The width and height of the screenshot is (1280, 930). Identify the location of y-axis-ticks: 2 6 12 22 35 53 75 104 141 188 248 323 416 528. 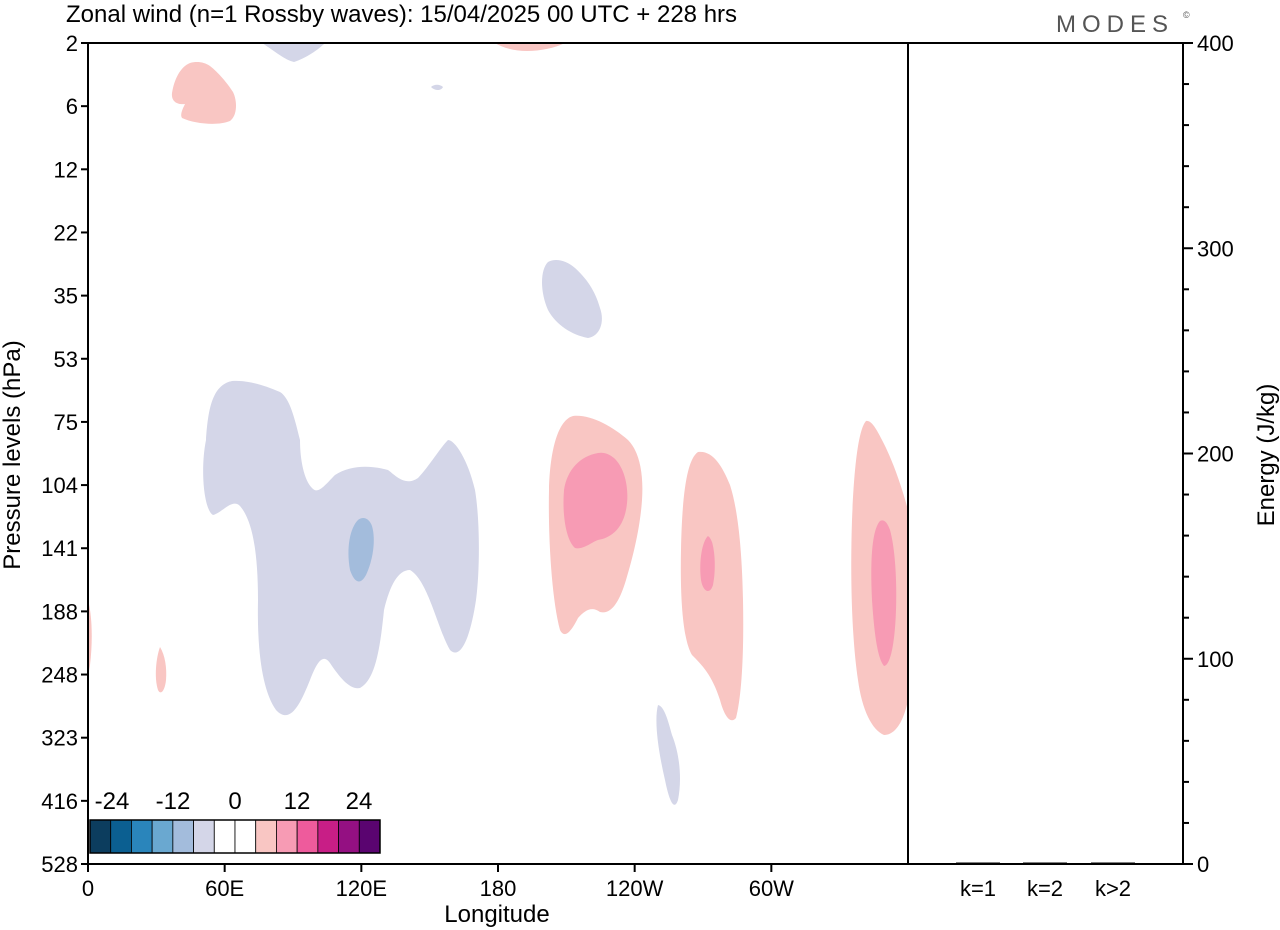
(64, 454).